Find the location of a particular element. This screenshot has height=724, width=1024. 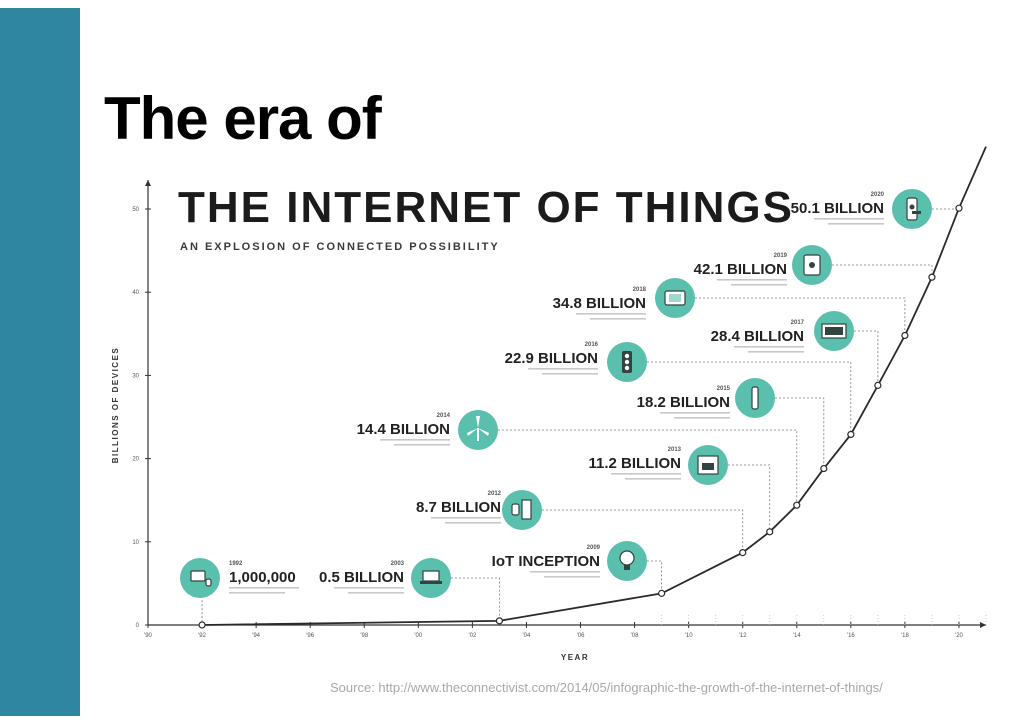

annotation-2019: 2019 42.1 BILLION is located at coordinates (763, 265).